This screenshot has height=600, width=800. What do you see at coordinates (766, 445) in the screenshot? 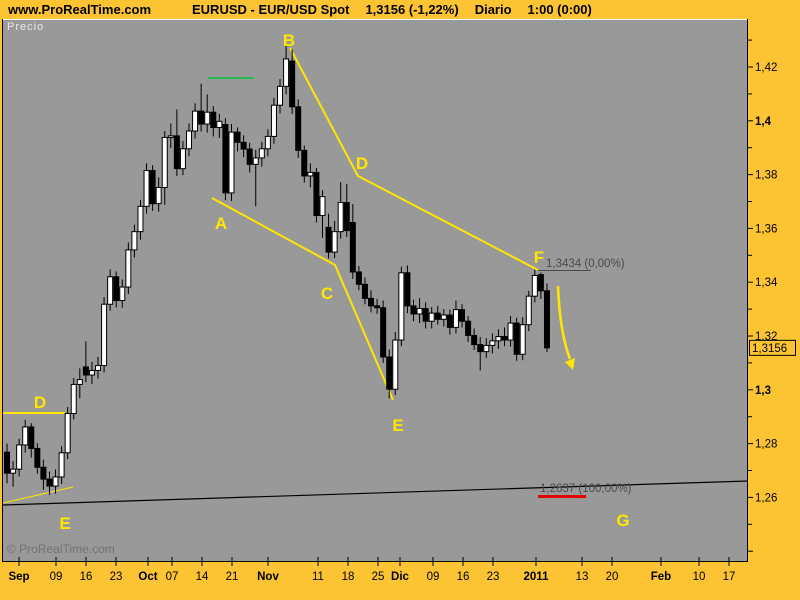
I see `y-axis-label: 1,28` at bounding box center [766, 445].